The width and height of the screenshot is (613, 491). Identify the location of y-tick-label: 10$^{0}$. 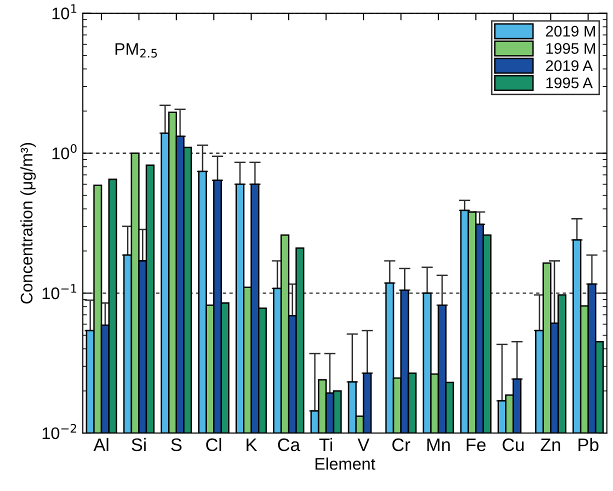
(64, 152).